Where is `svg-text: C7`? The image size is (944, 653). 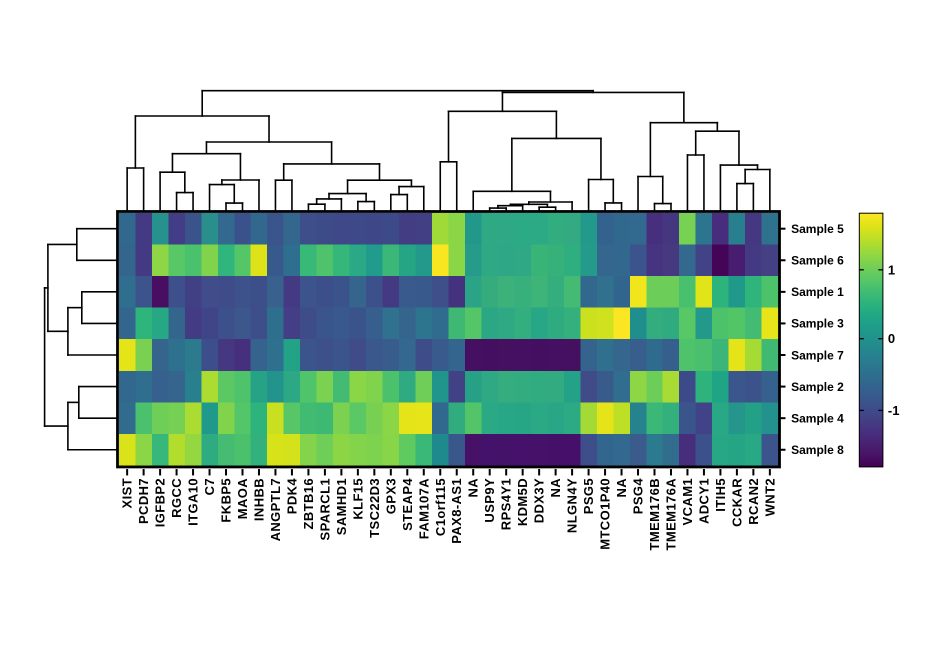
svg-text: C7 is located at coordinates (209, 486).